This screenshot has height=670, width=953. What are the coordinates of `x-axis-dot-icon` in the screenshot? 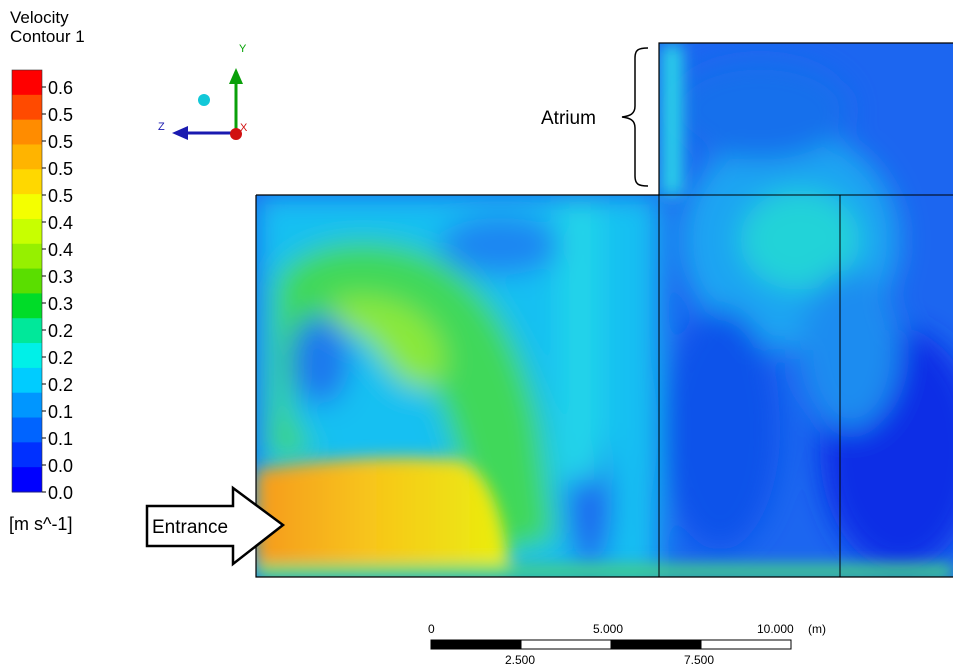 It's located at (236, 134).